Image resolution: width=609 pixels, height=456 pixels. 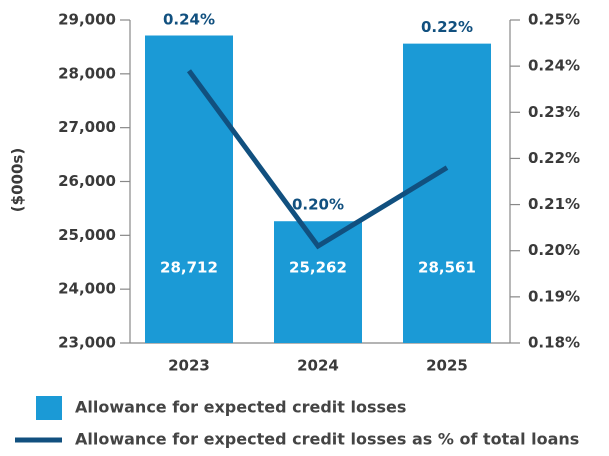 What do you see at coordinates (554, 204) in the screenshot?
I see `y2-tick-label: 0.21%` at bounding box center [554, 204].